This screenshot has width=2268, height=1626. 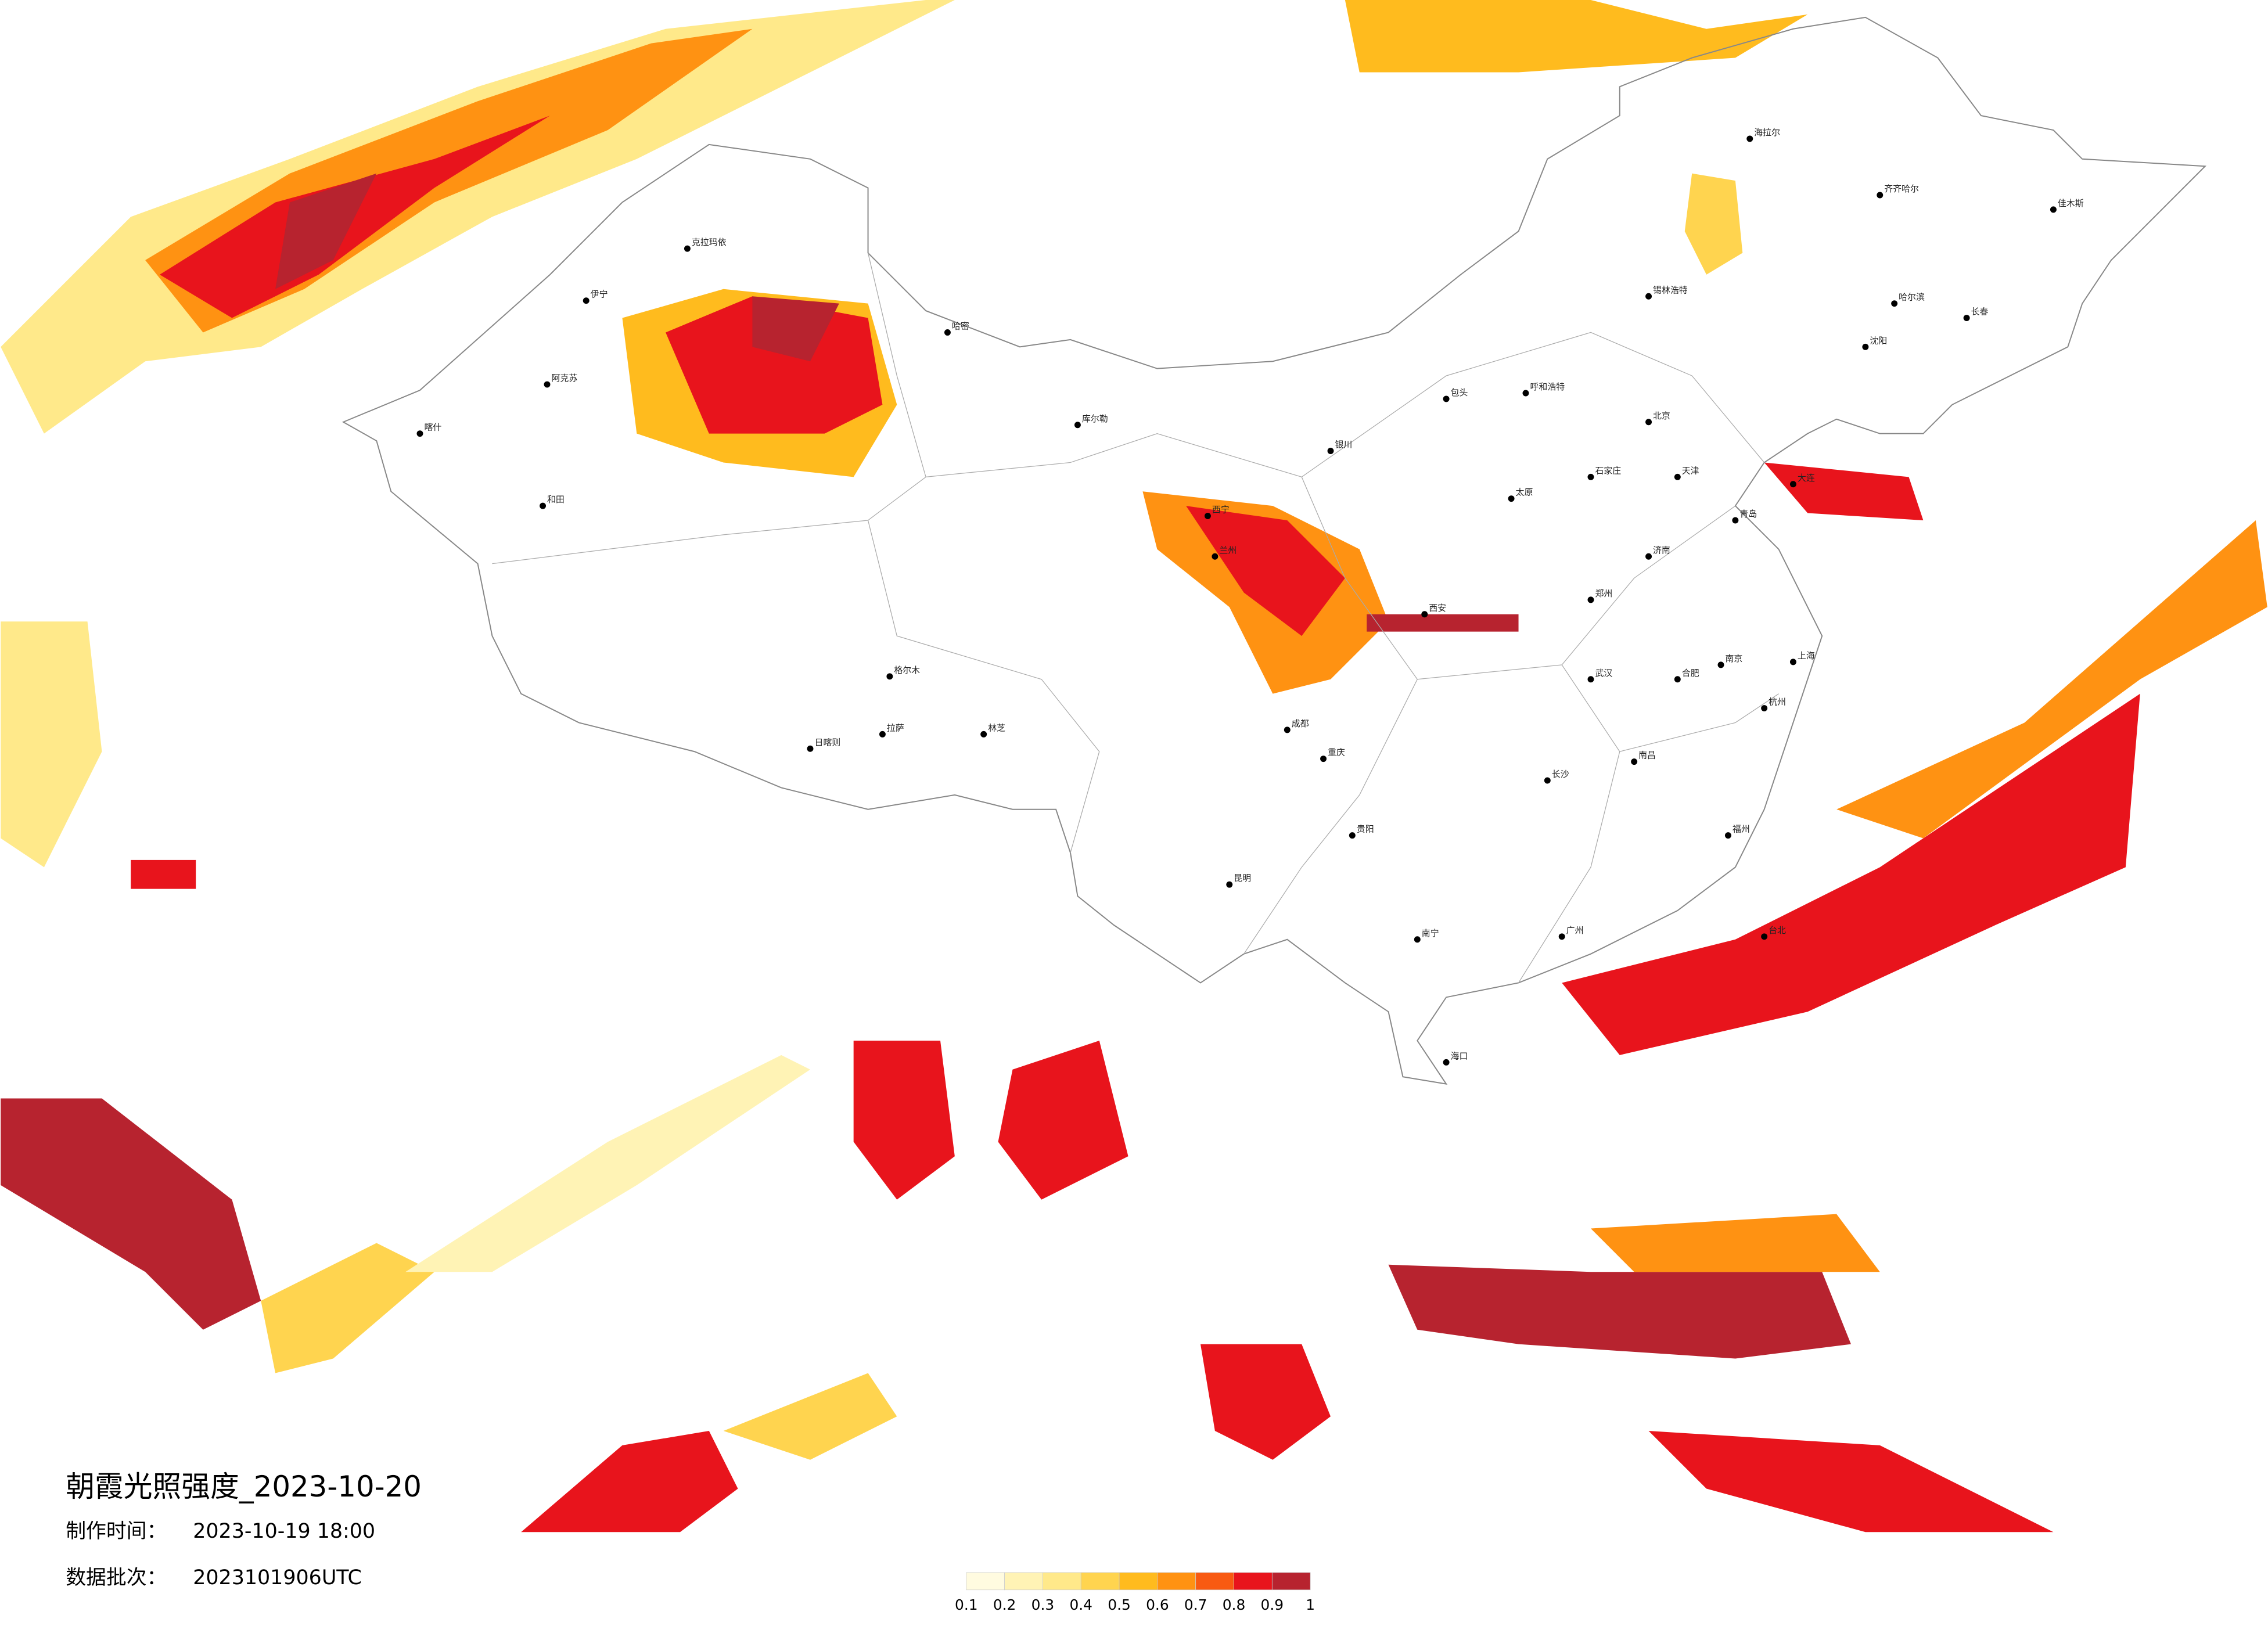 I want to click on city-label: 哈密, so click(x=960, y=326).